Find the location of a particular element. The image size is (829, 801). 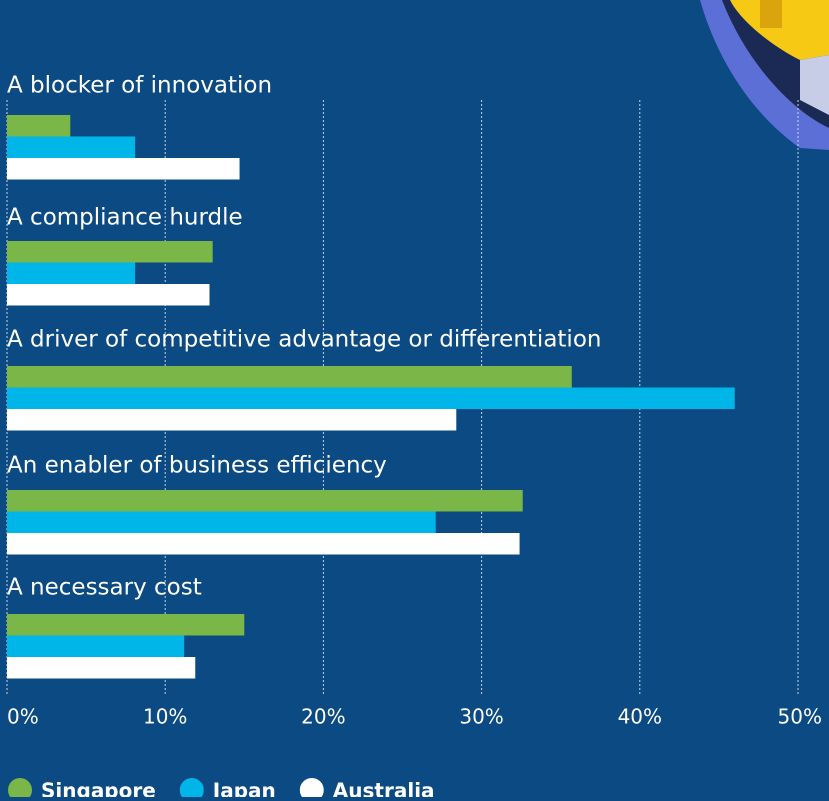

category-label: A compliance hurdle is located at coordinates (125, 218).